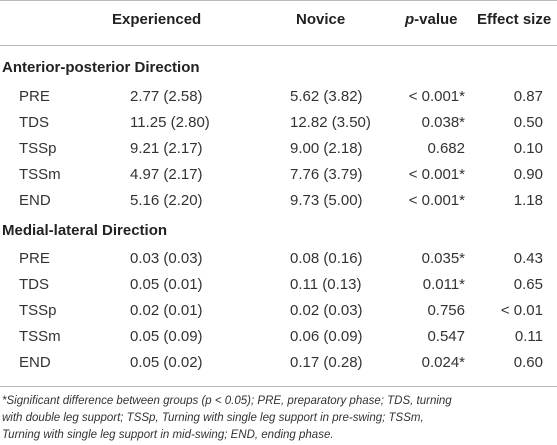 The height and width of the screenshot is (445, 557). I want to click on cell-effect-size: < 0.01, so click(521, 310).